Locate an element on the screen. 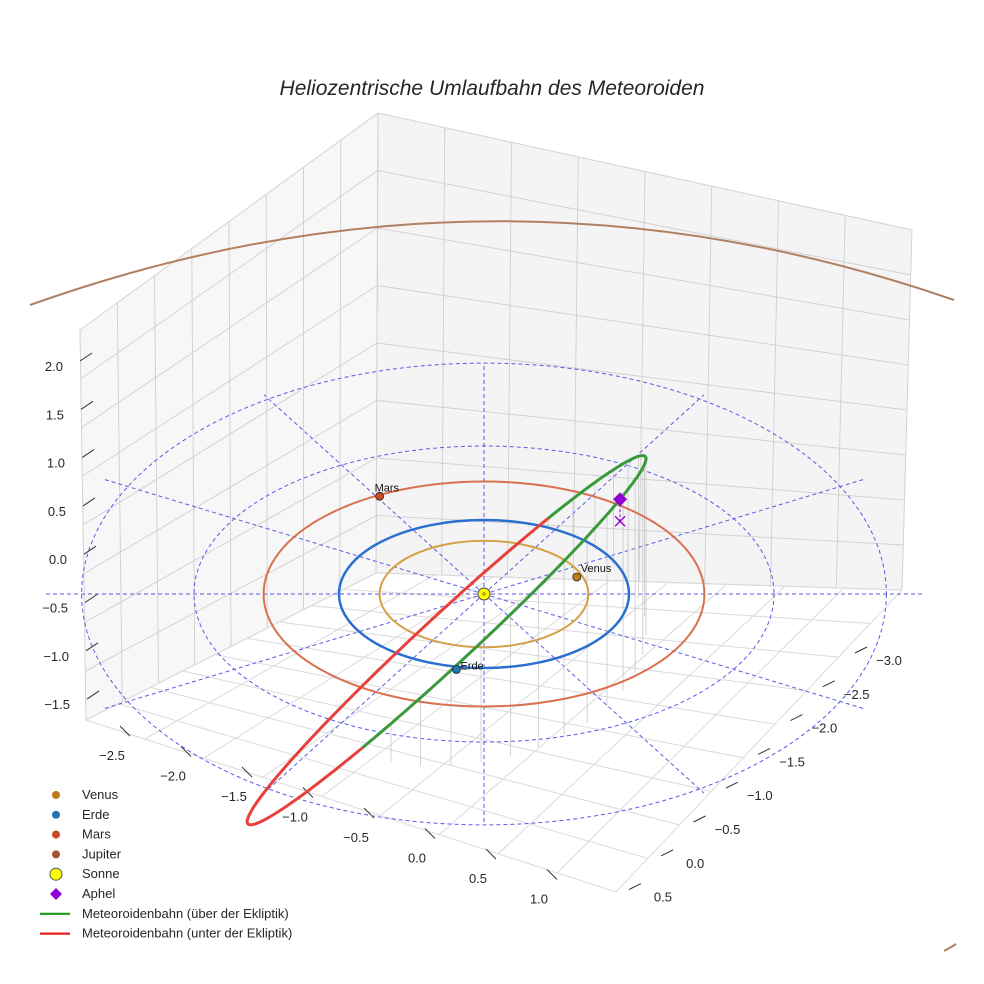 This screenshot has width=984, height=984. z-tick-label: 2.0 is located at coordinates (54, 366).